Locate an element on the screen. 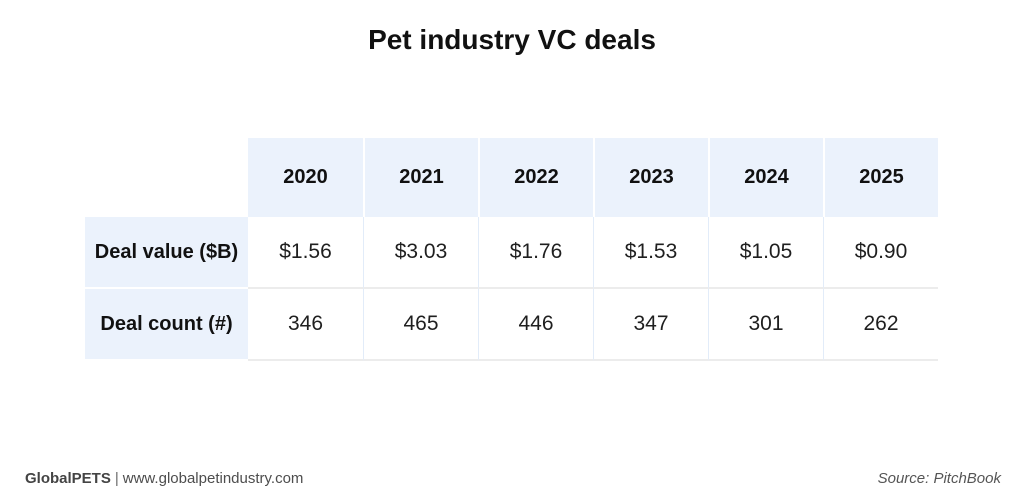 This screenshot has height=500, width=1024. row-label-deal-value: Deal value ($B) is located at coordinates (166, 253).